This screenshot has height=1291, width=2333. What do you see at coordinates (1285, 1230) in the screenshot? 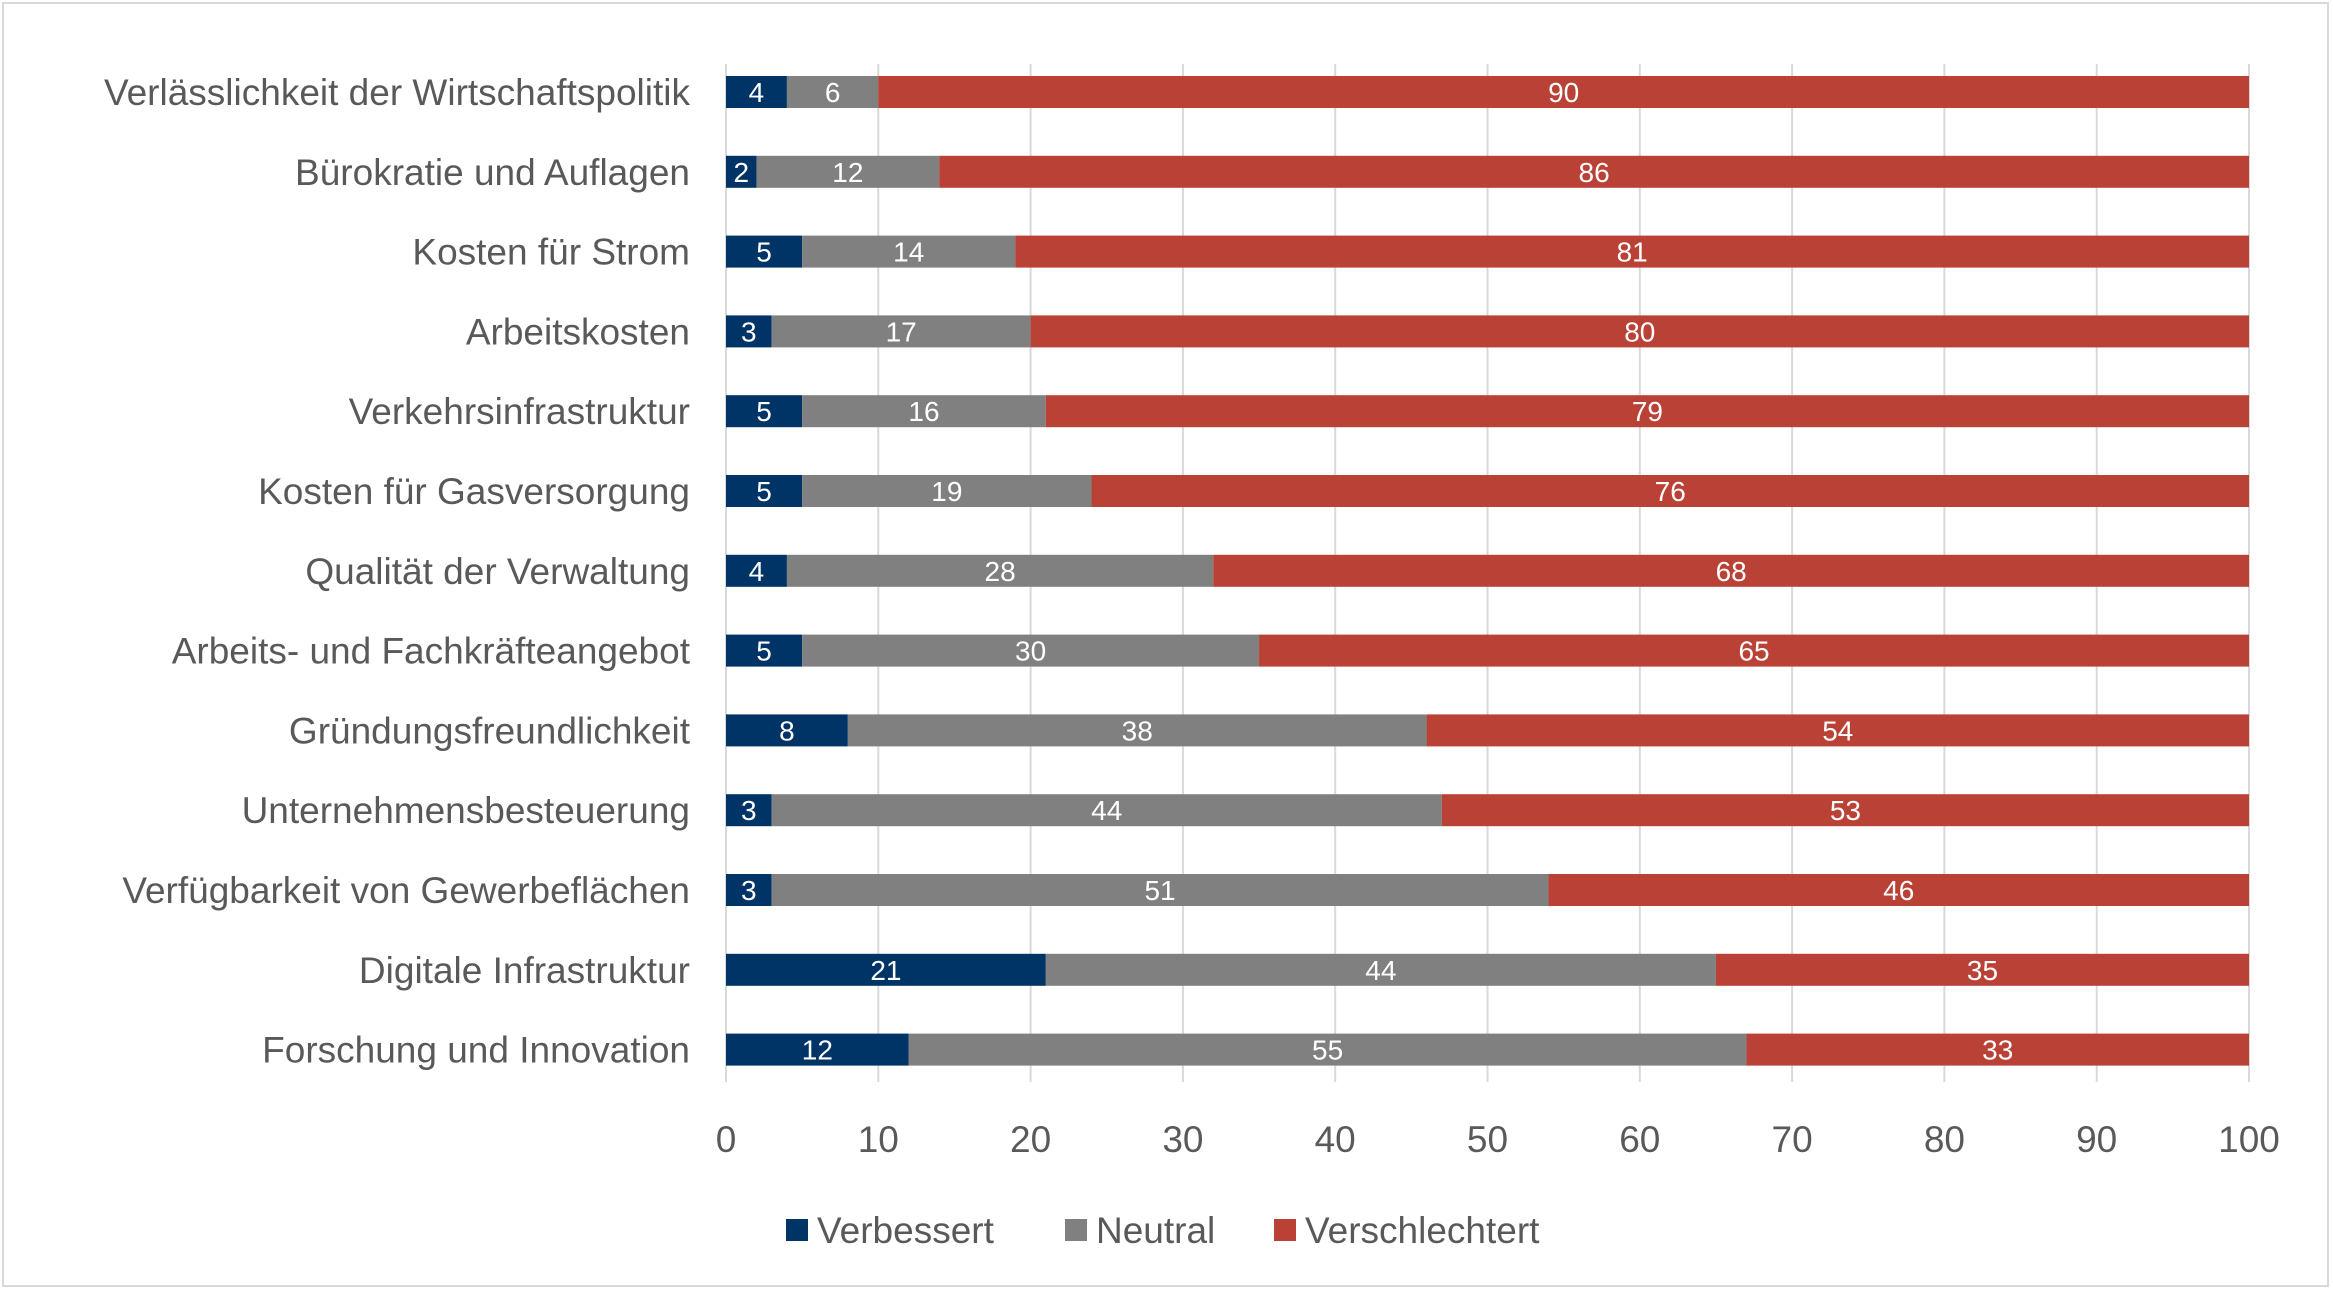
I see `legend-swatch-verschlechtert` at bounding box center [1285, 1230].